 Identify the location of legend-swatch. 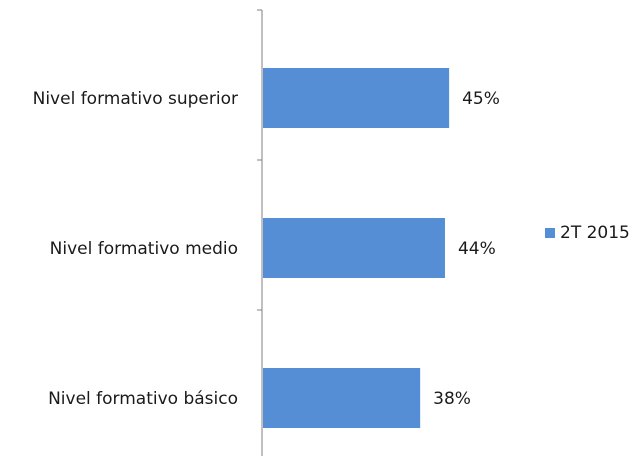
(550, 233).